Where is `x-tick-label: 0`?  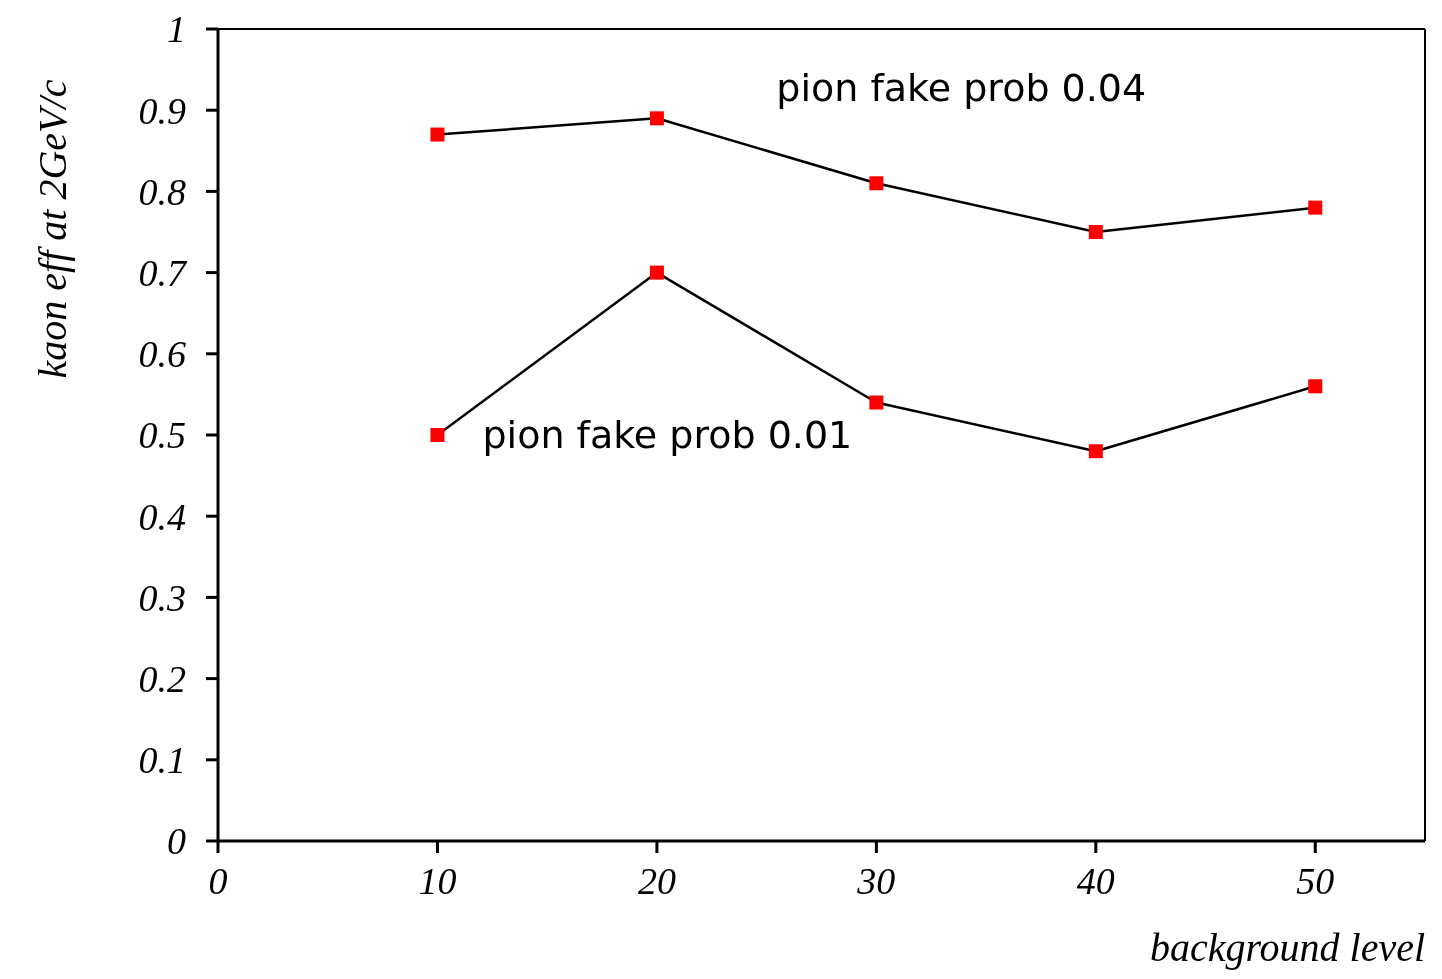 x-tick-label: 0 is located at coordinates (218, 880).